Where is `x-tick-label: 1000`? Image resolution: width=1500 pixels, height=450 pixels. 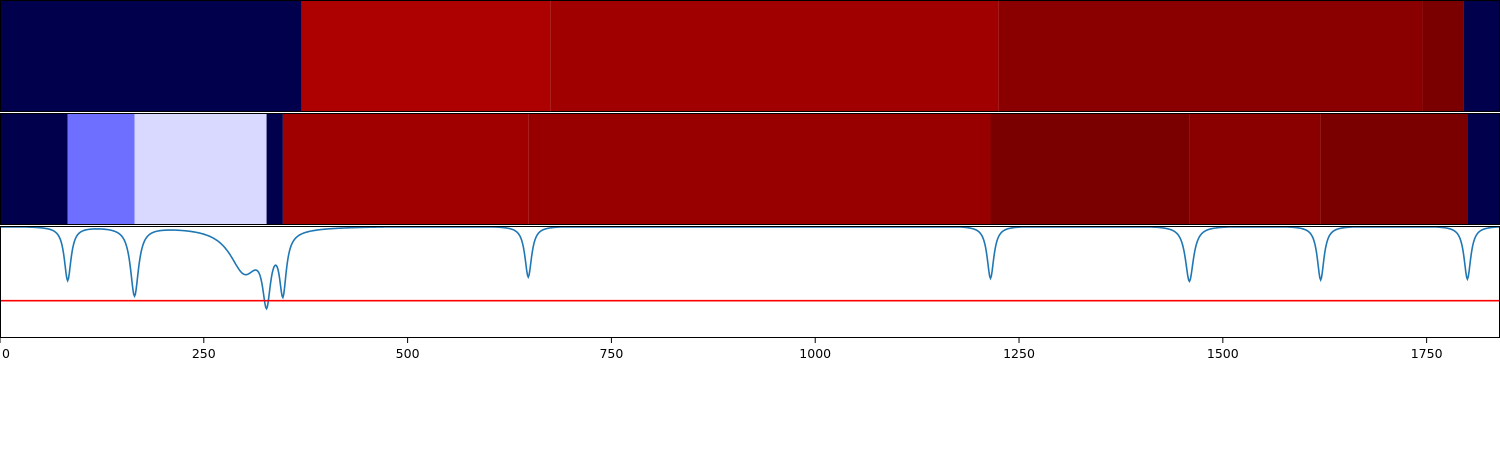 x-tick-label: 1000 is located at coordinates (815, 353).